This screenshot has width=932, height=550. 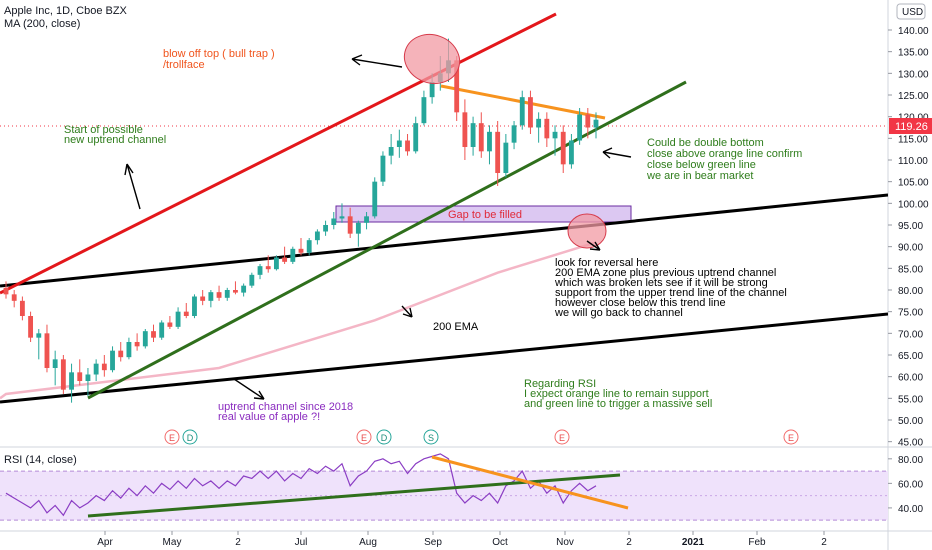 I want to click on blowoff-highlight, so click(x=431, y=59).